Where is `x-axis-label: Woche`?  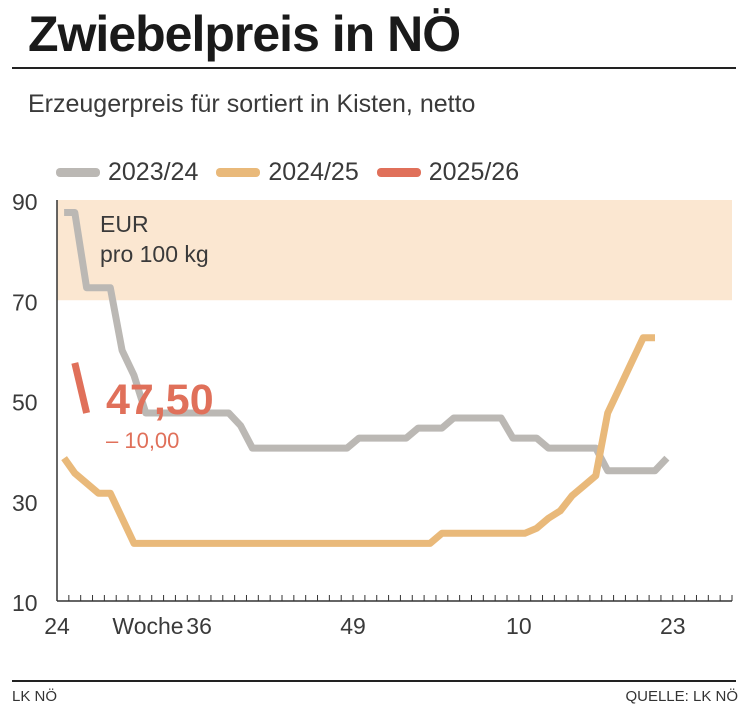
x-axis-label: Woche is located at coordinates (147, 626).